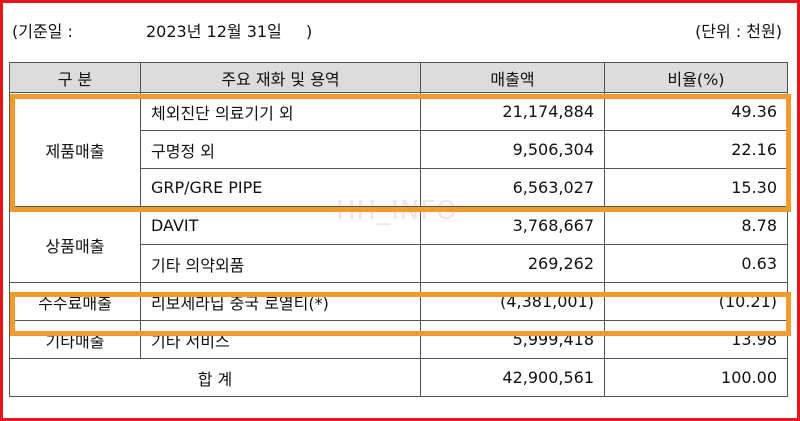 The image size is (800, 421). Describe the element at coordinates (512, 301) in the screenshot. I see `sales-cell: (4,381,001)` at that location.